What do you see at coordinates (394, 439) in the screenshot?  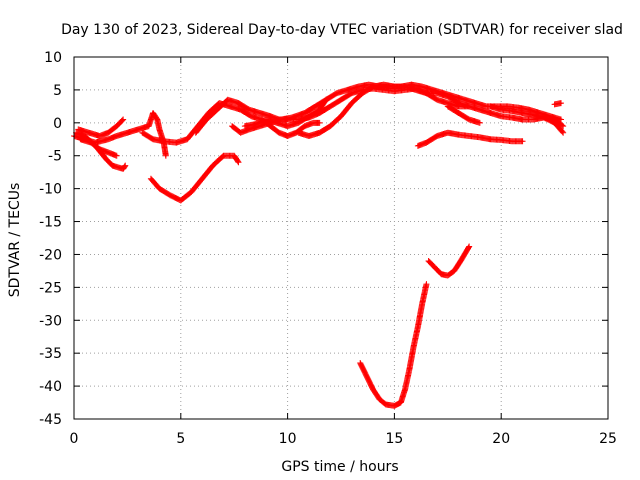 I see `x-tick-label: 15` at bounding box center [394, 439].